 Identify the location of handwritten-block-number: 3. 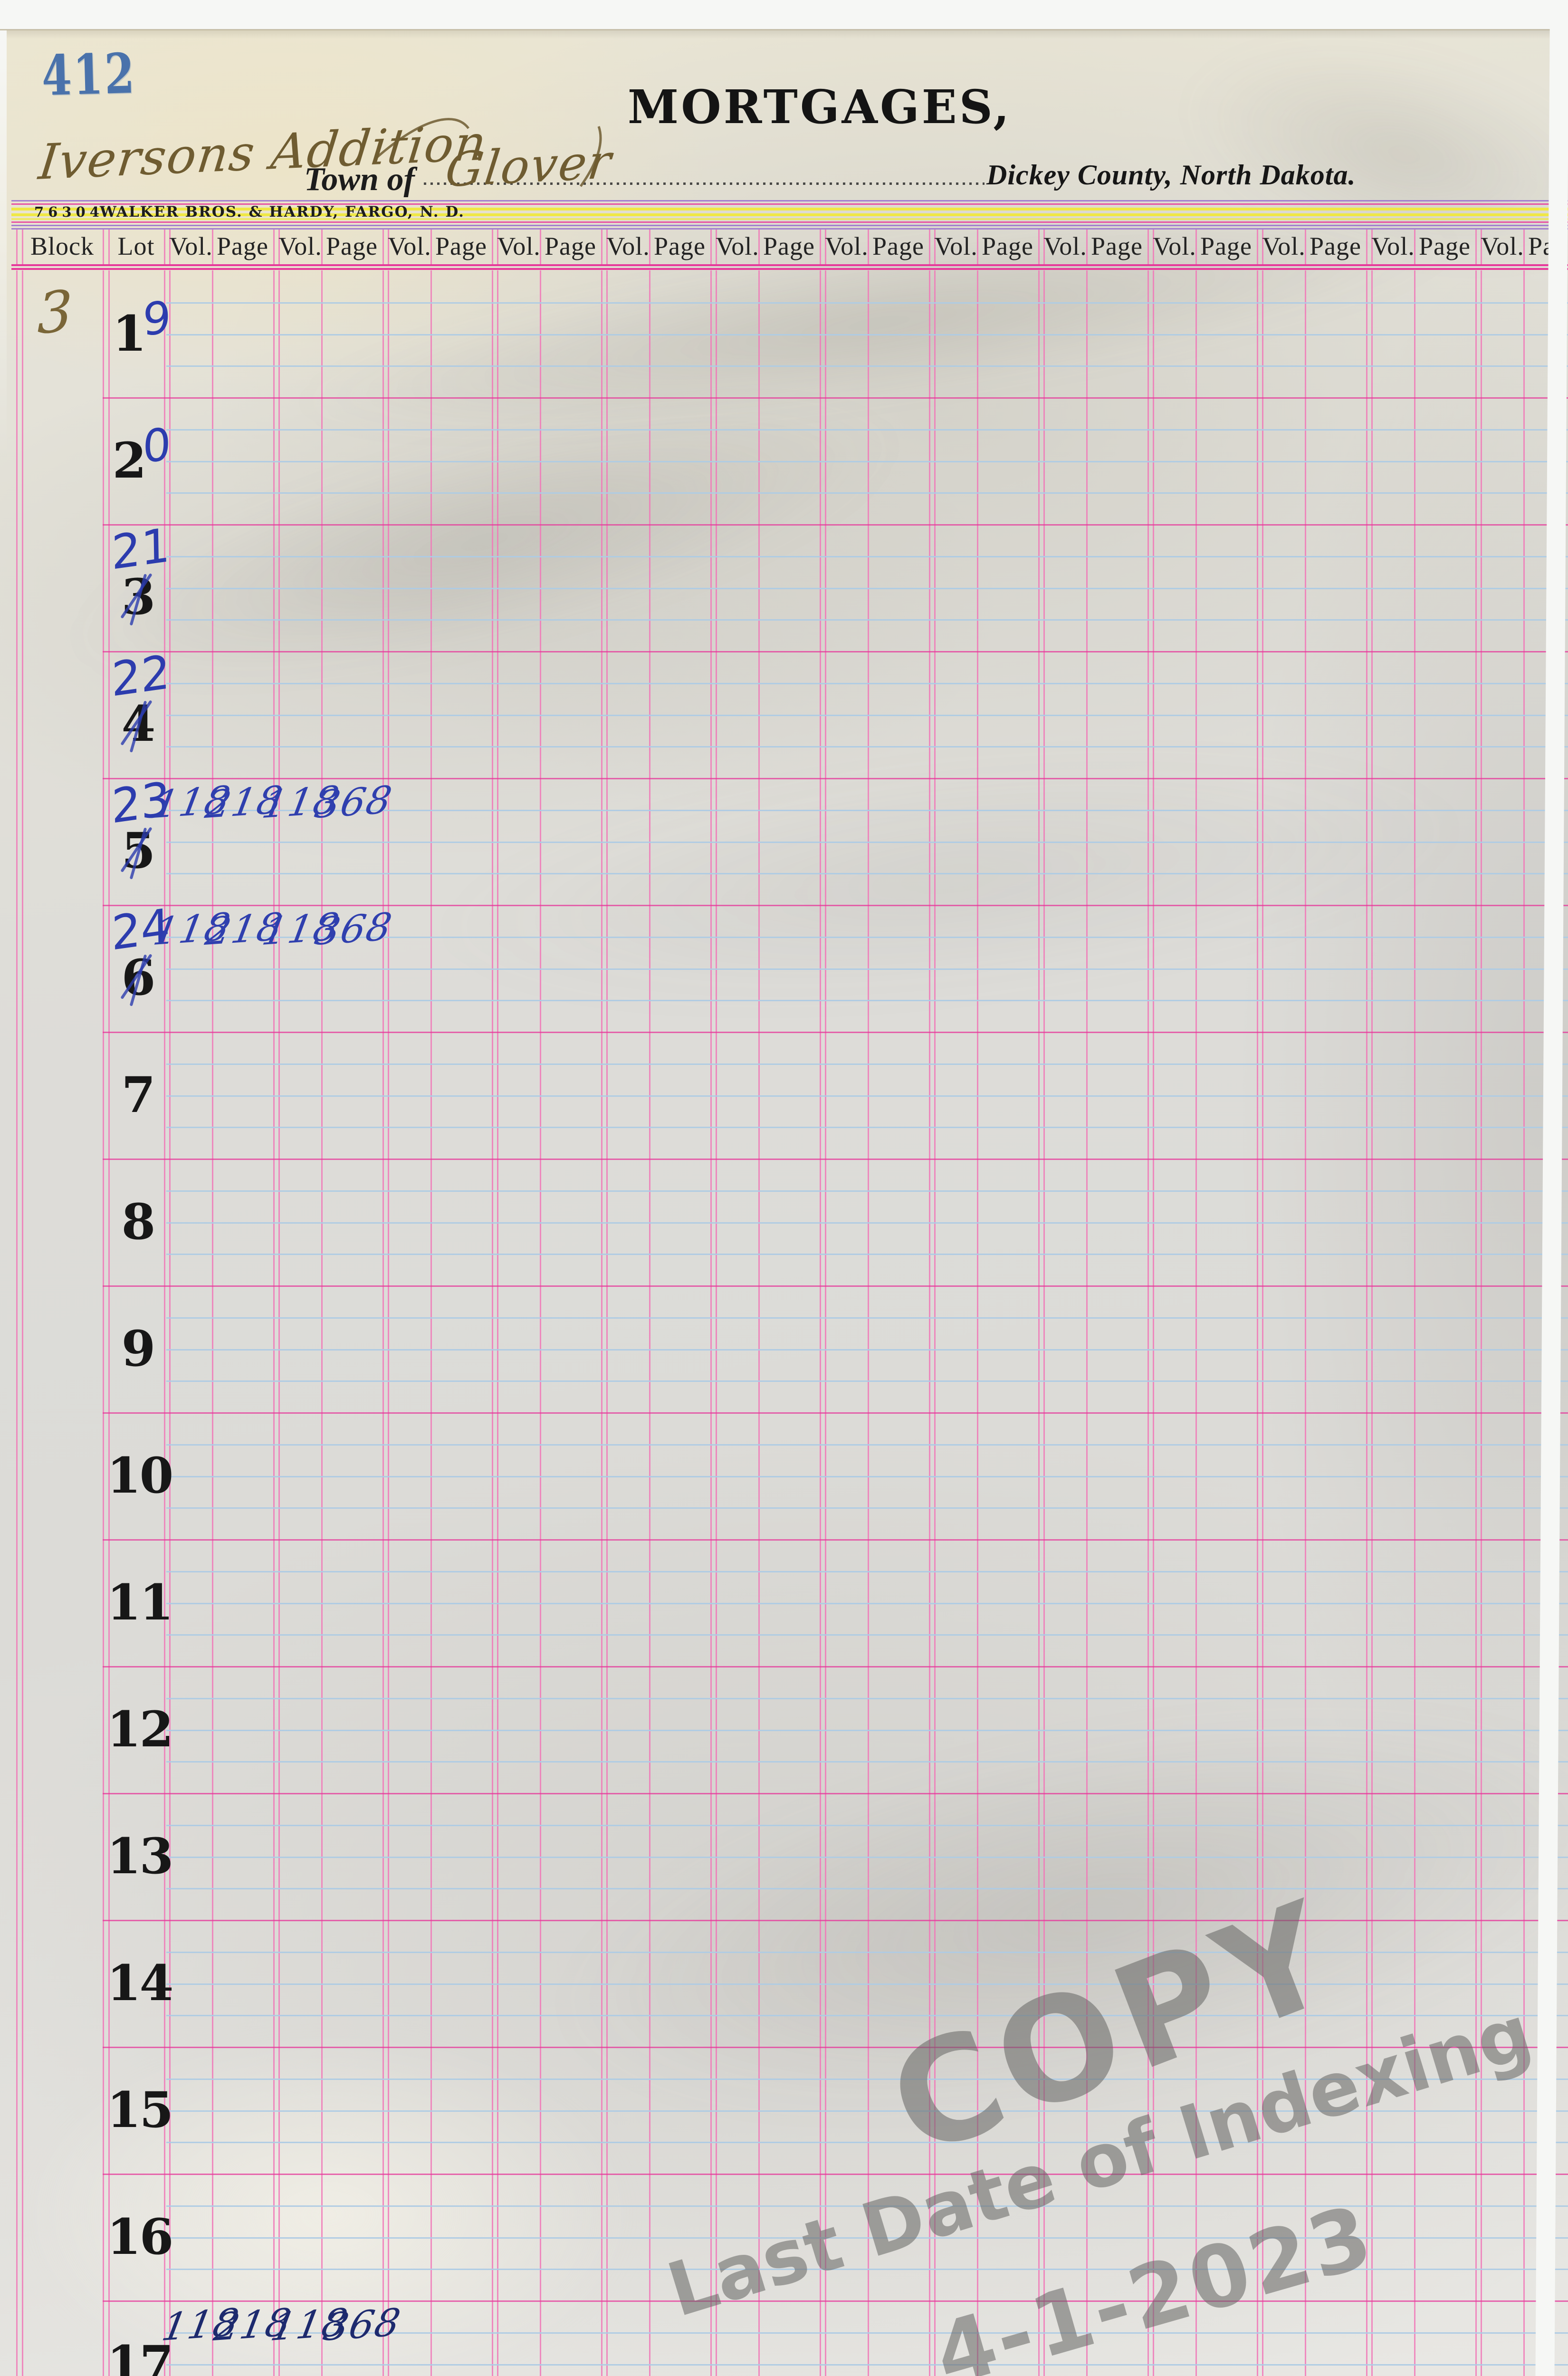
(55, 312).